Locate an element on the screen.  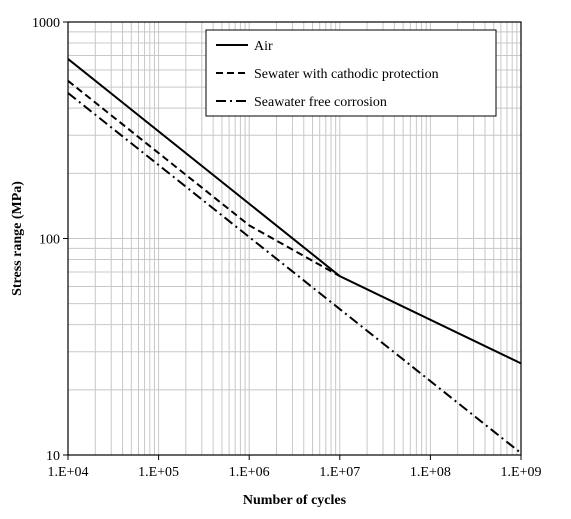
legend-label-1: Sewater with cathodic protection is located at coordinates (346, 74).